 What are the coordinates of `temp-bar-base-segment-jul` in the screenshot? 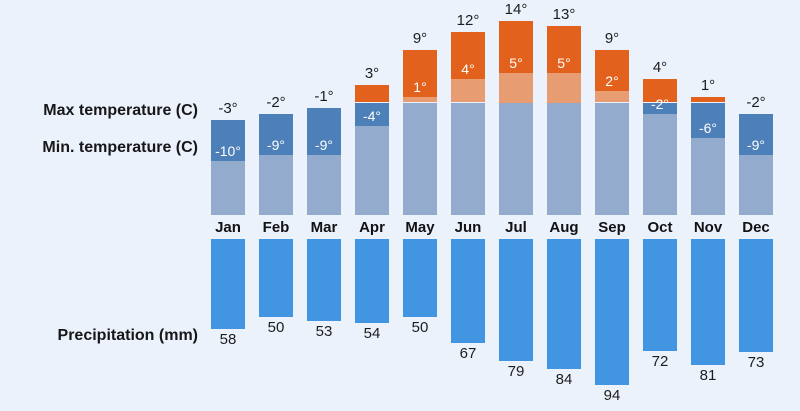 It's located at (516, 158).